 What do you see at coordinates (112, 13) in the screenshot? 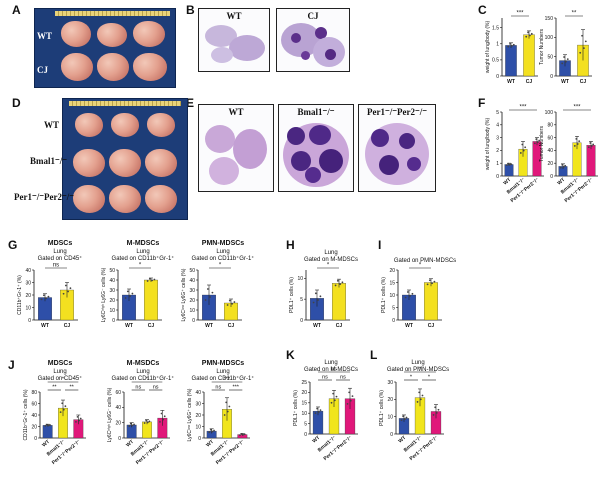
I see `ruler` at bounding box center [112, 13].